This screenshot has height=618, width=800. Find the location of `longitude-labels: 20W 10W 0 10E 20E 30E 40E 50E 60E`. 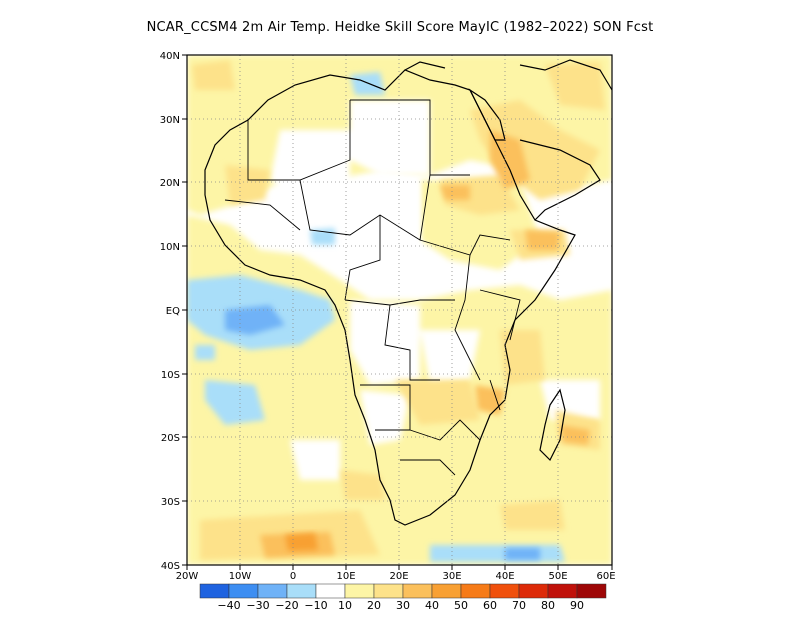

longitude-labels: 20W 10W 0 10E 20E 30E 40E 50E 60E is located at coordinates (396, 576).